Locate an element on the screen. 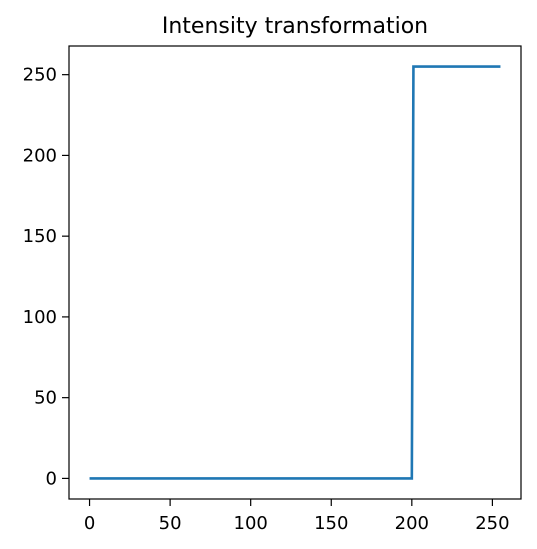 Image resolution: width=537 pixels, height=549 pixels. y-tick-label-0: 0 is located at coordinates (51, 478).